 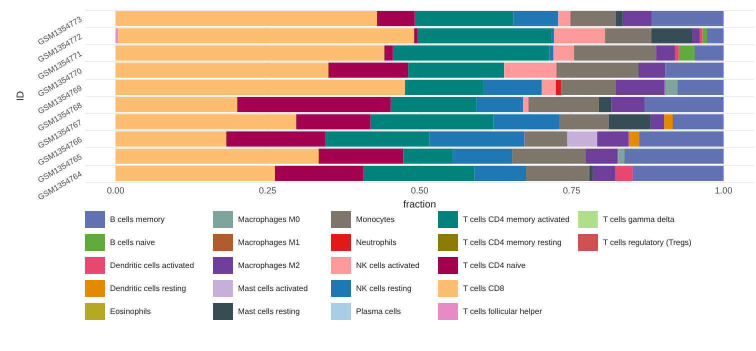 I want to click on x-tick-label: 1.00, so click(x=723, y=191).